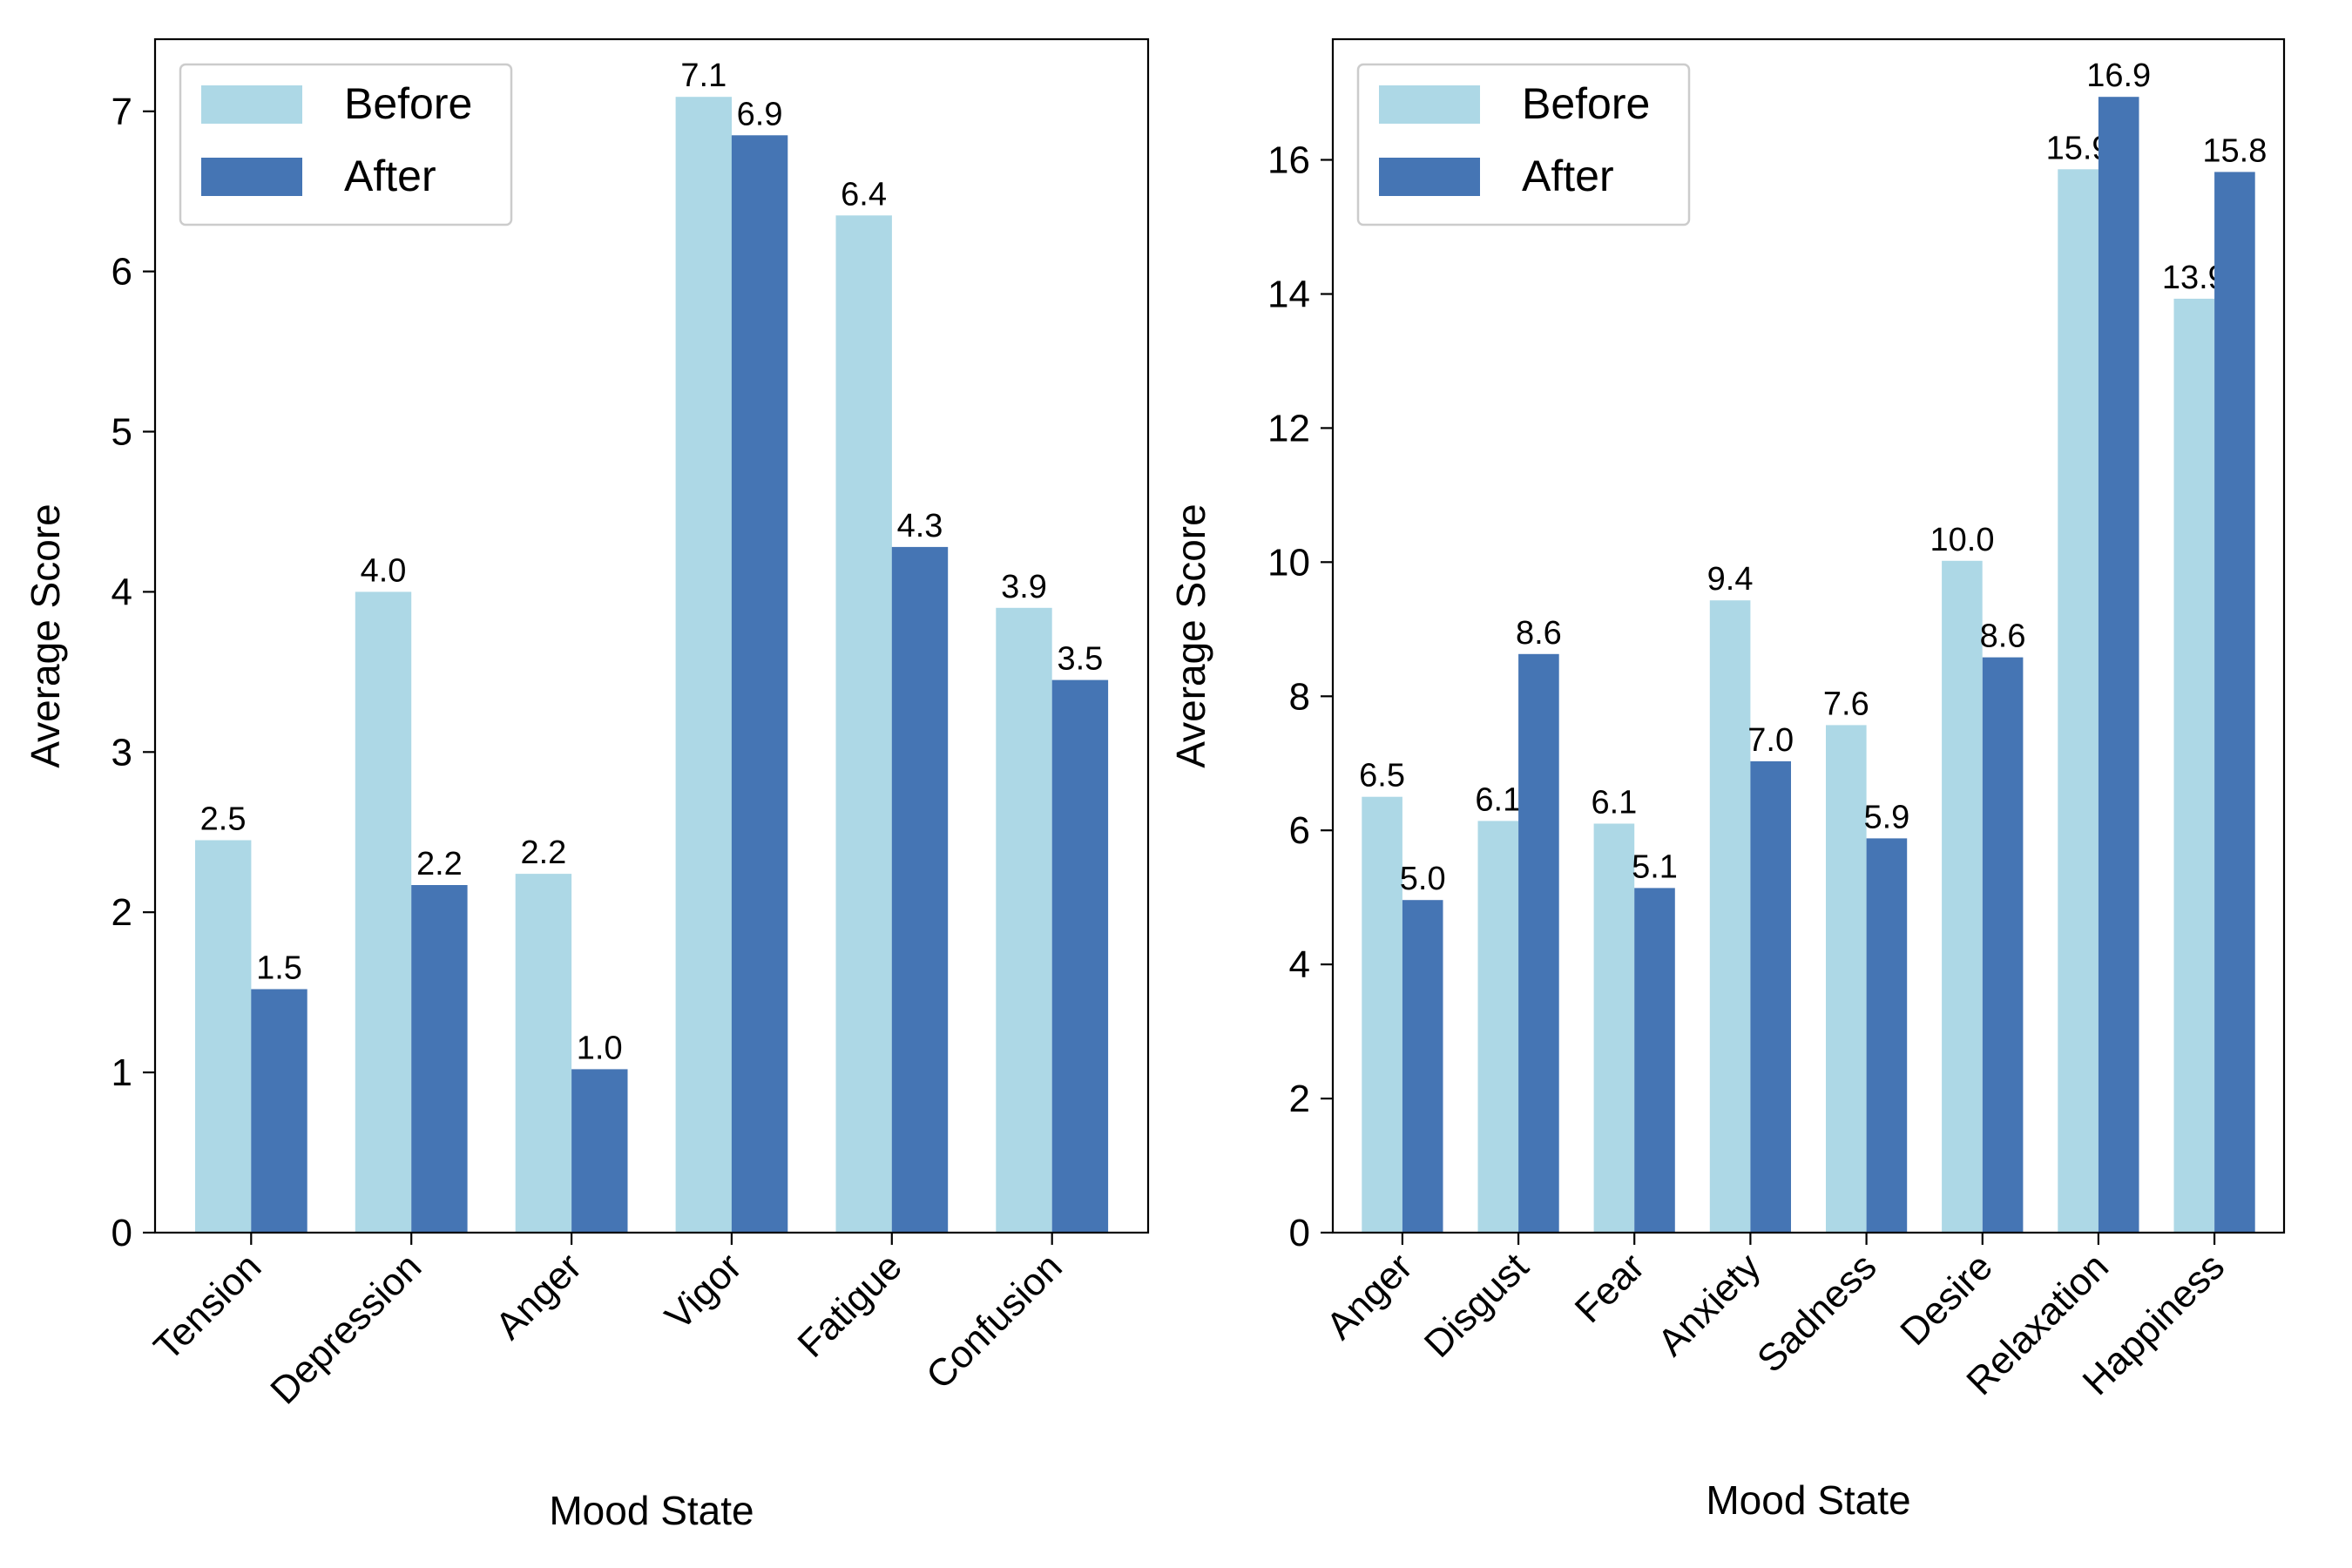 The width and height of the screenshot is (2352, 1568). What do you see at coordinates (1382, 776) in the screenshot?
I see `data-label-before: 6.5` at bounding box center [1382, 776].